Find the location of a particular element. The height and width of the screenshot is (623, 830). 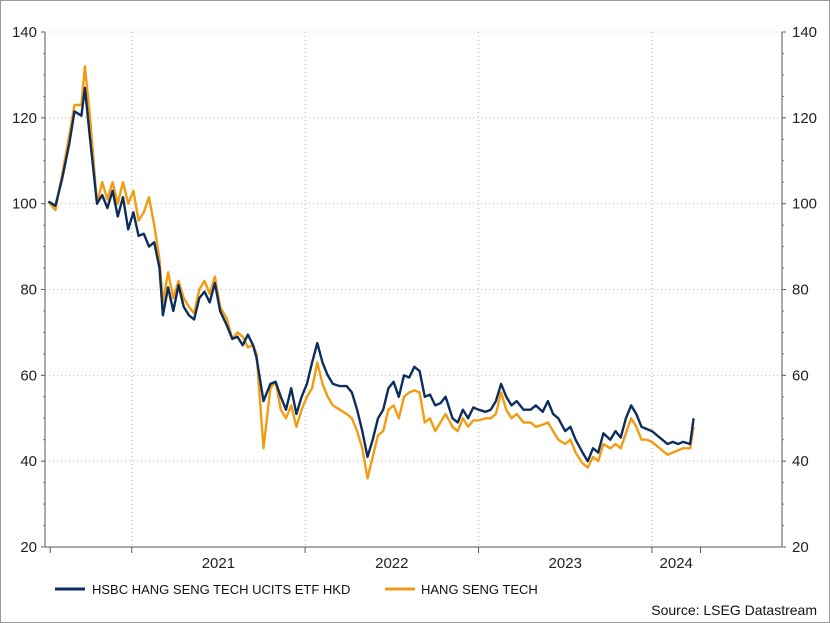

y-tick-label-left: 140 is located at coordinates (24, 32).